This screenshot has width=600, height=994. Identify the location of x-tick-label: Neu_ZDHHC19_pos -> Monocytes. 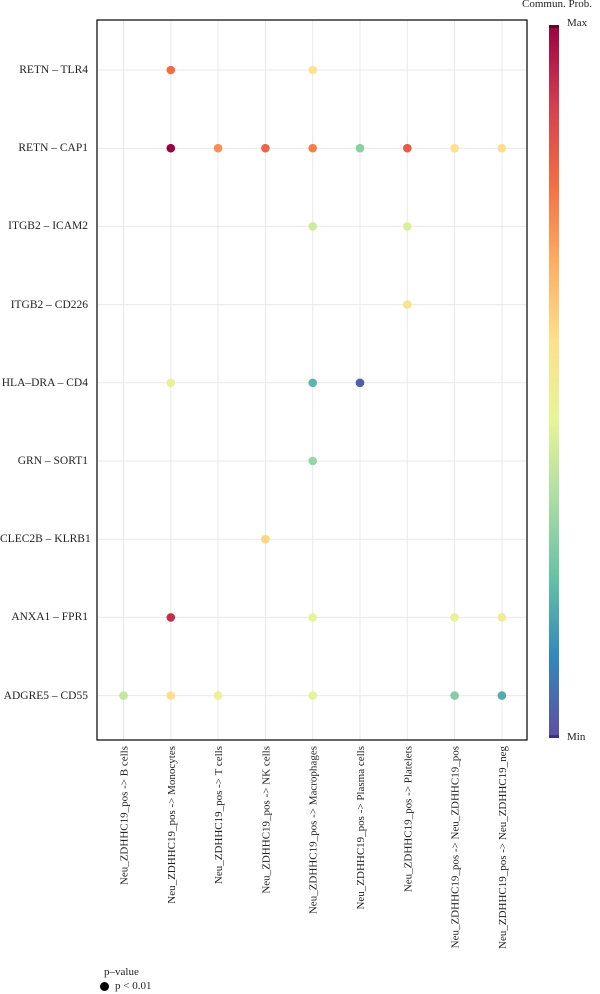
(172, 825).